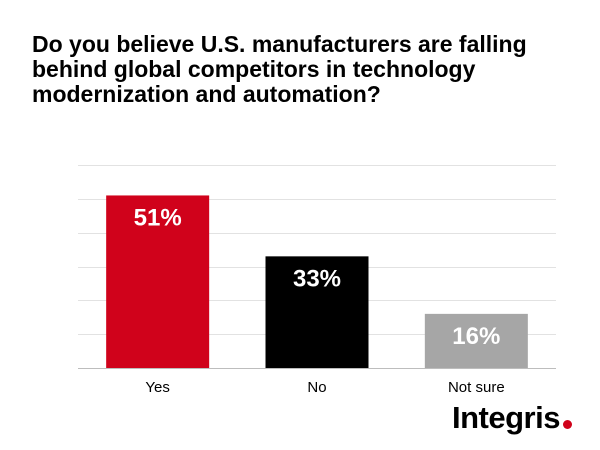 Image resolution: width=600 pixels, height=450 pixels. Describe the element at coordinates (476, 387) in the screenshot. I see `x-tick-label: Not sure` at that location.